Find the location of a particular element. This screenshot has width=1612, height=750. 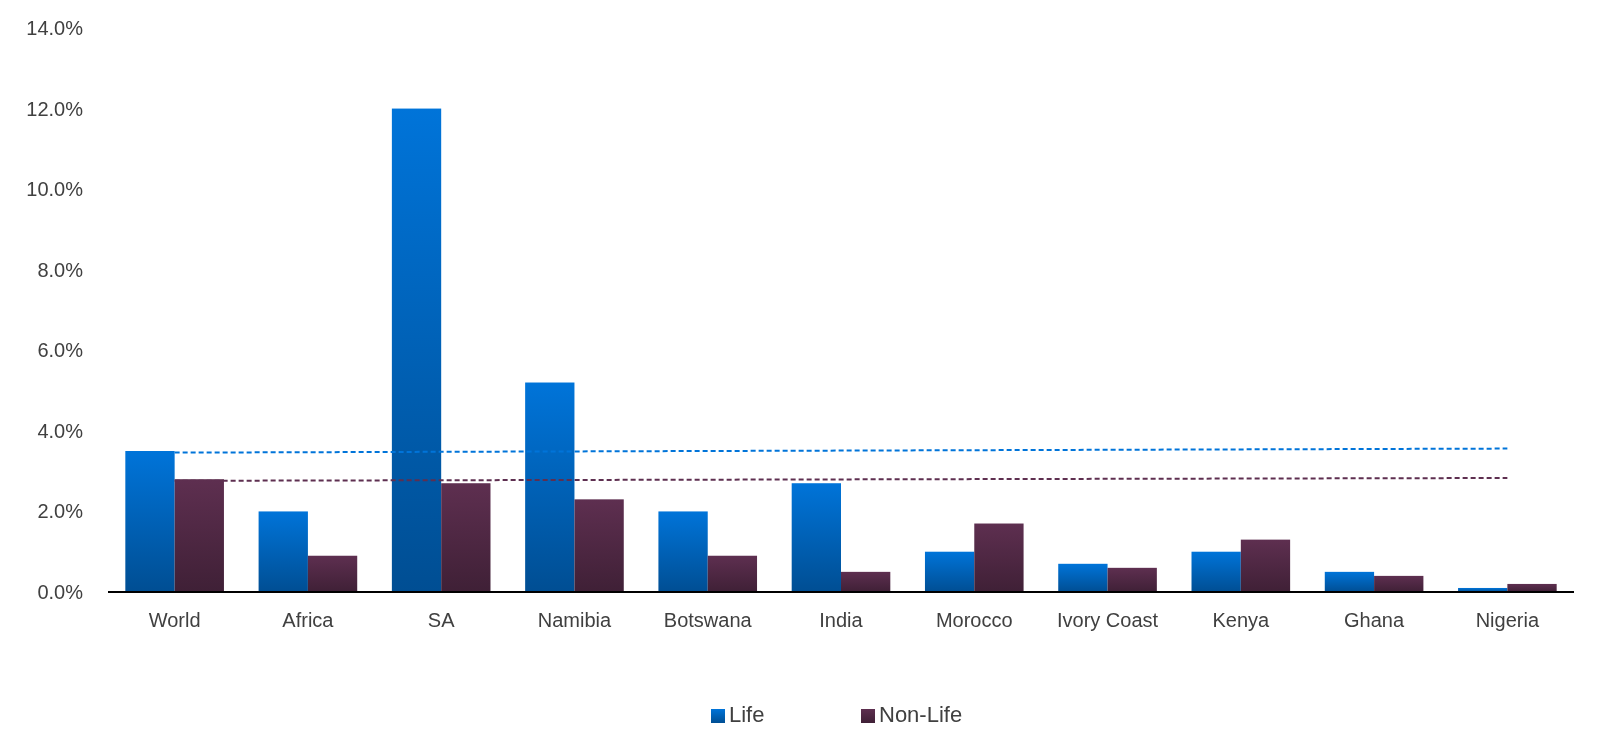

x-tick-label: Ghana is located at coordinates (1374, 620).